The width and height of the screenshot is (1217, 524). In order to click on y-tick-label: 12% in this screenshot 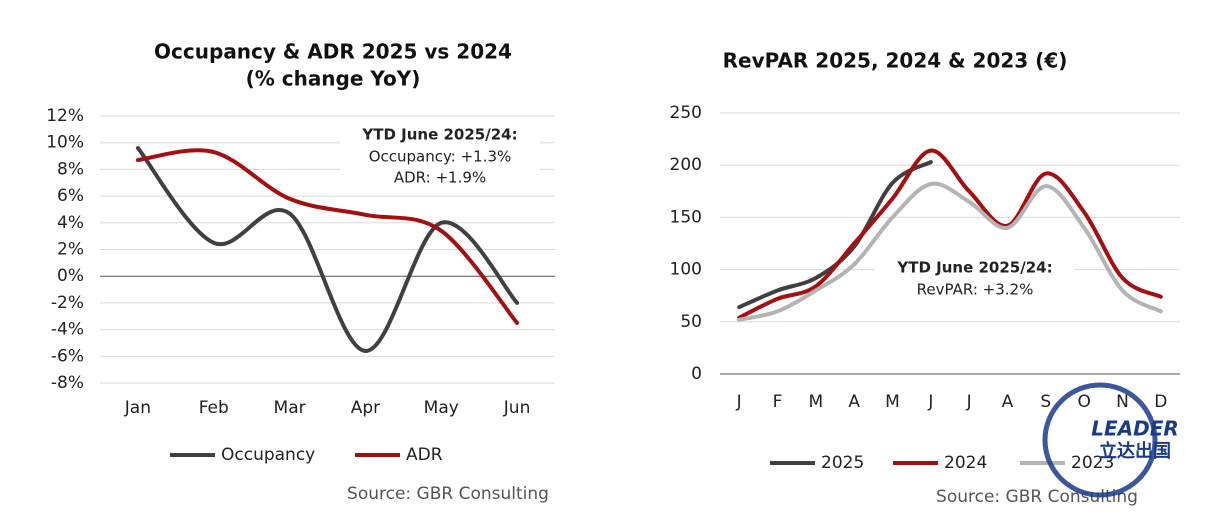, I will do `click(65, 116)`.